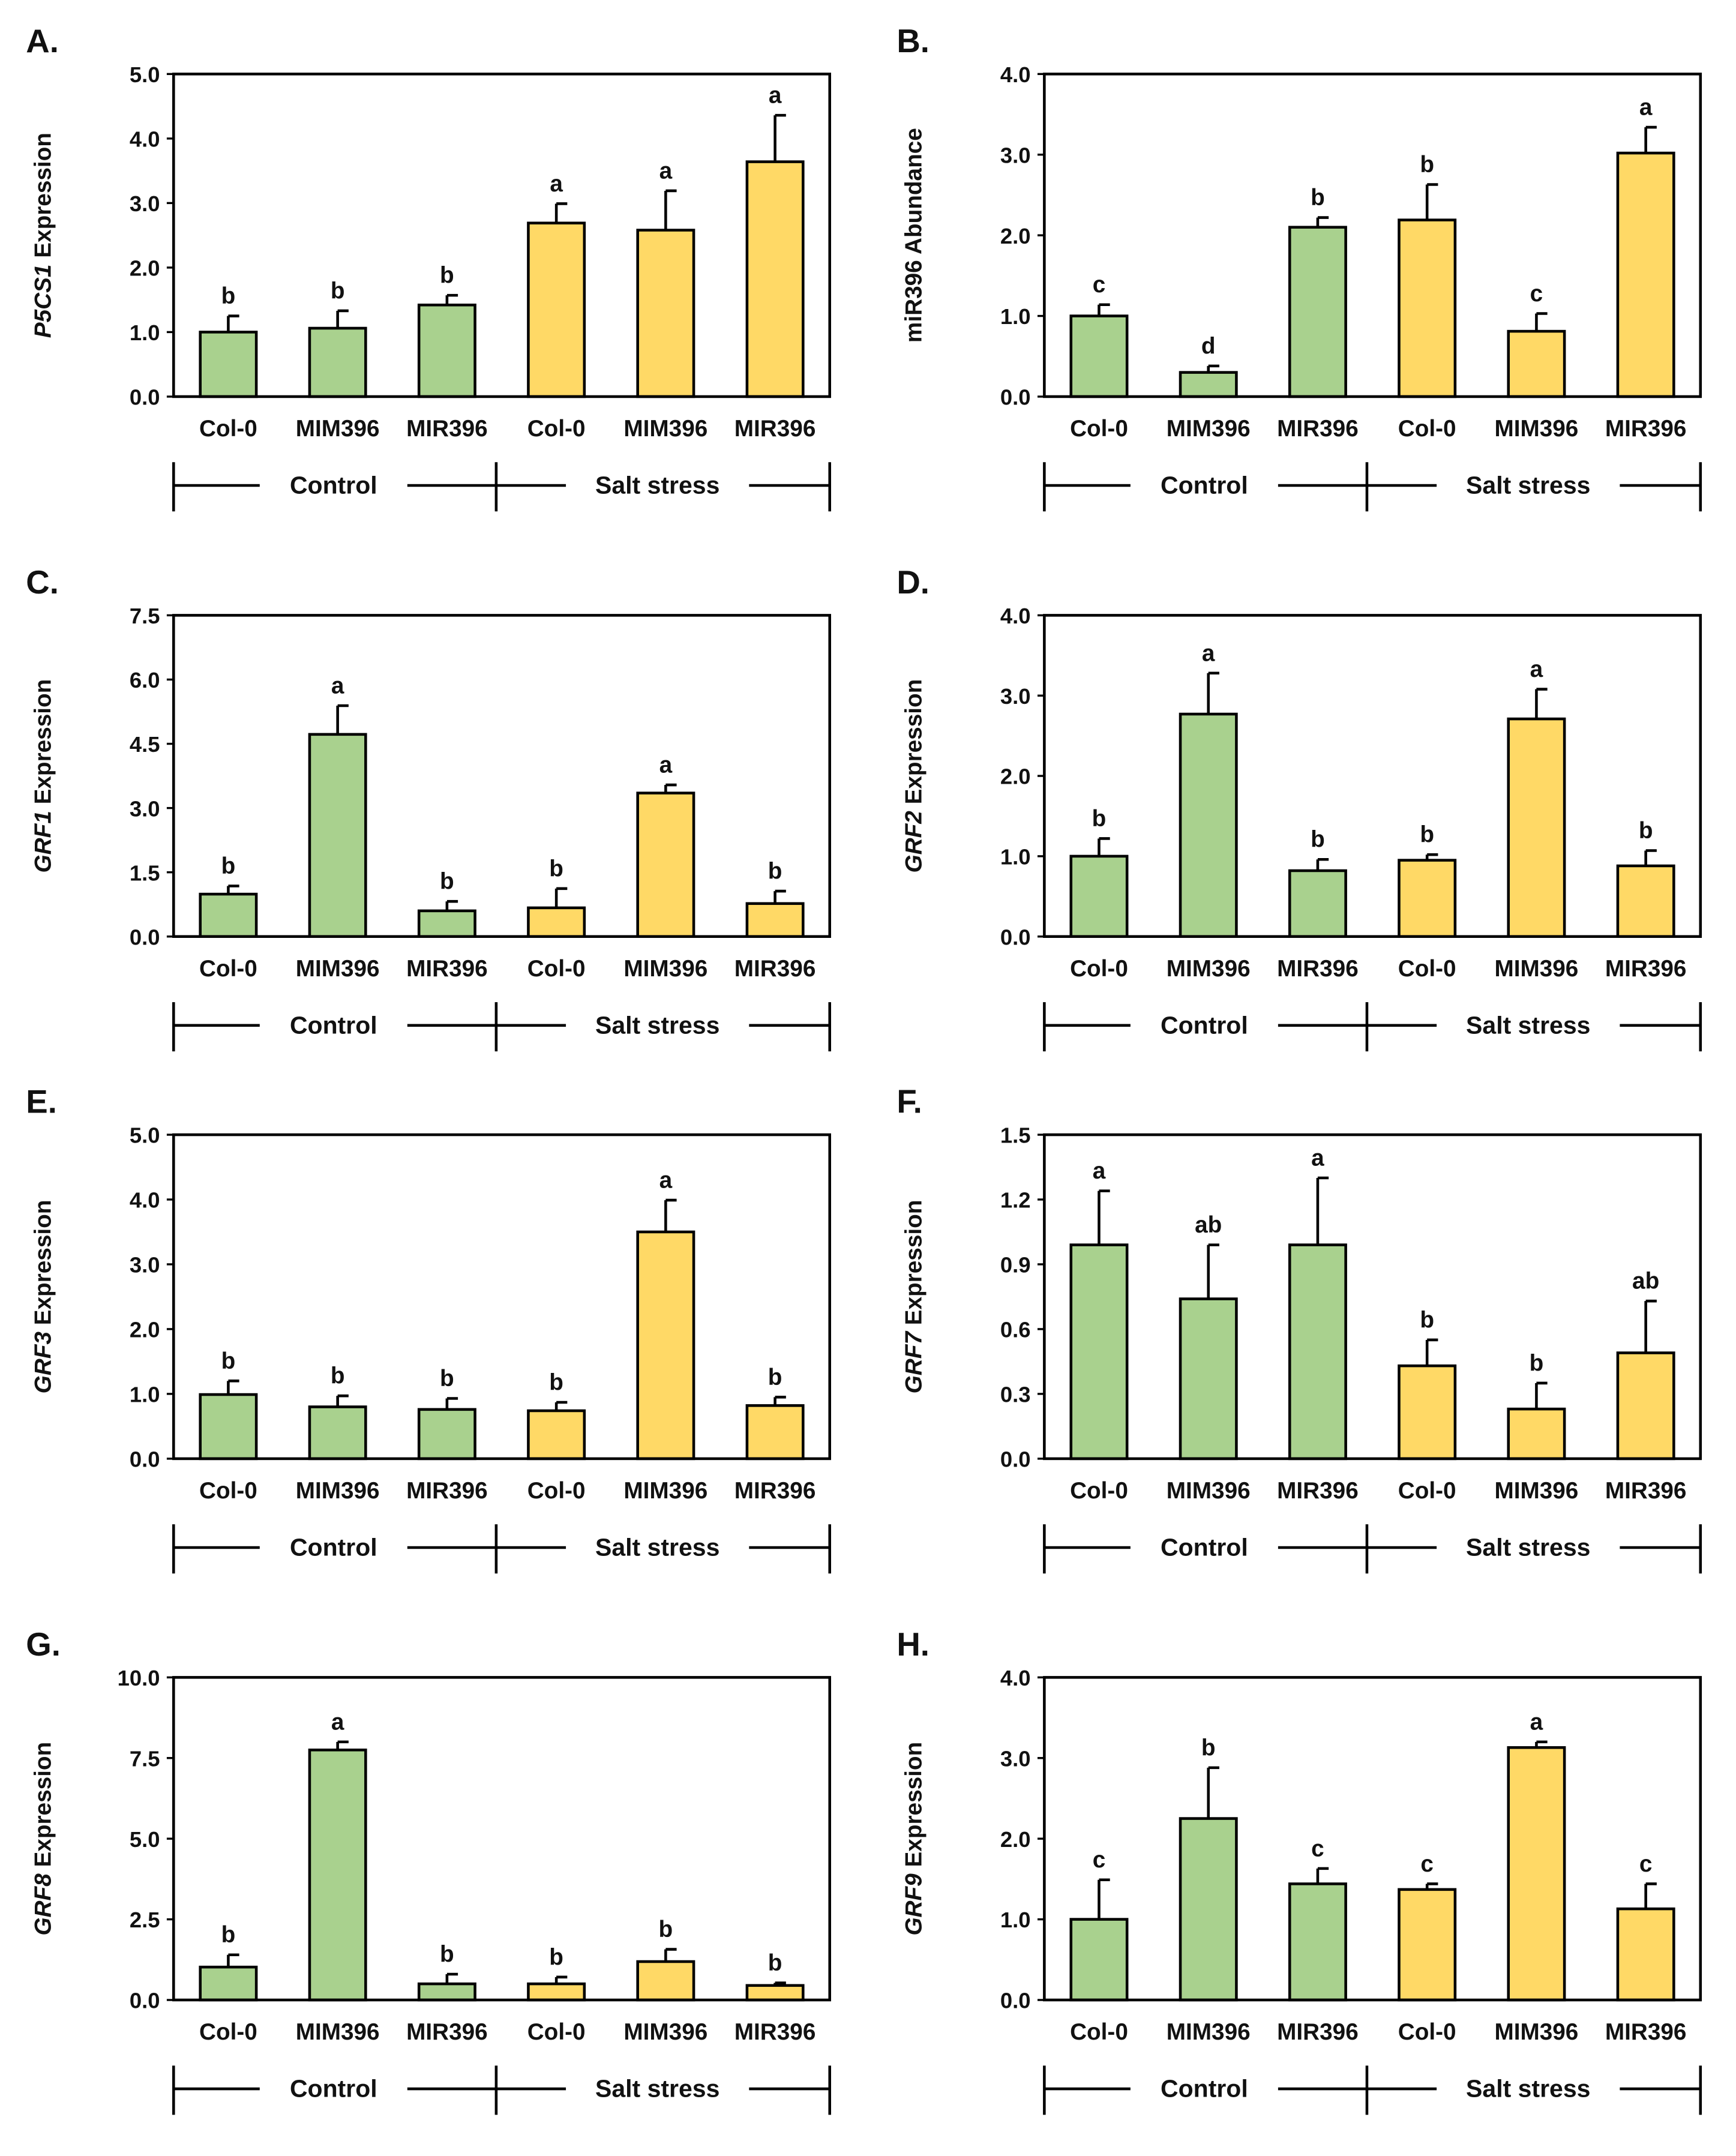  I want to click on y-axis-title-gene: P5CS1, so click(43, 301).